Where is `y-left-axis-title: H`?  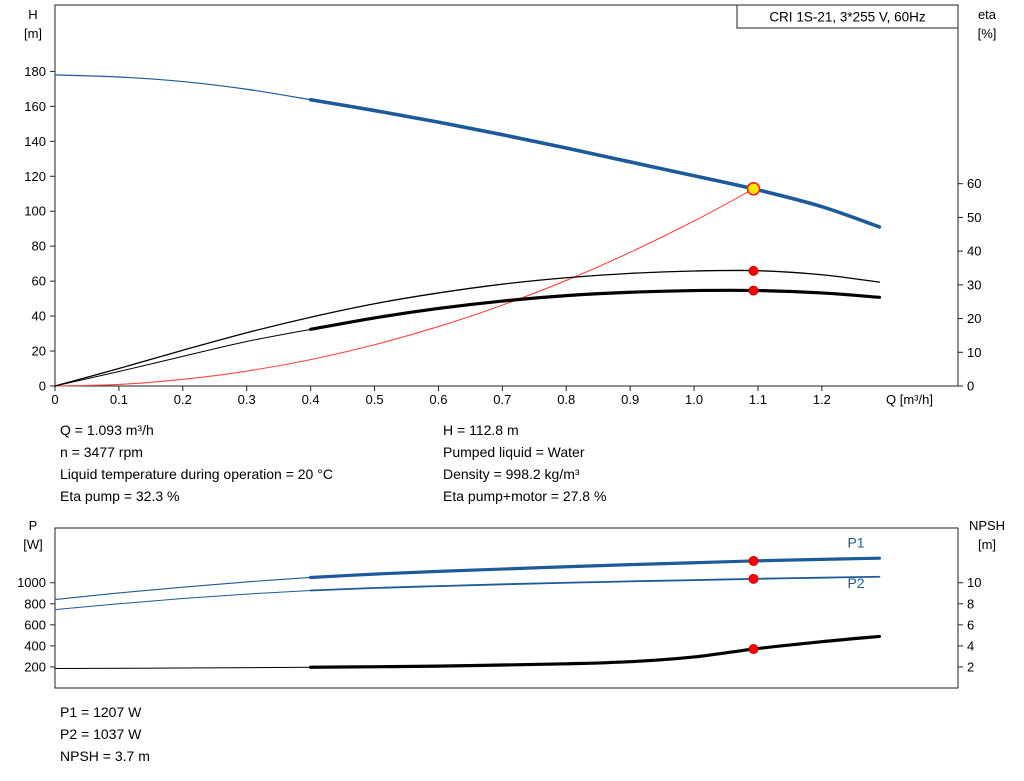 y-left-axis-title: H is located at coordinates (32, 14).